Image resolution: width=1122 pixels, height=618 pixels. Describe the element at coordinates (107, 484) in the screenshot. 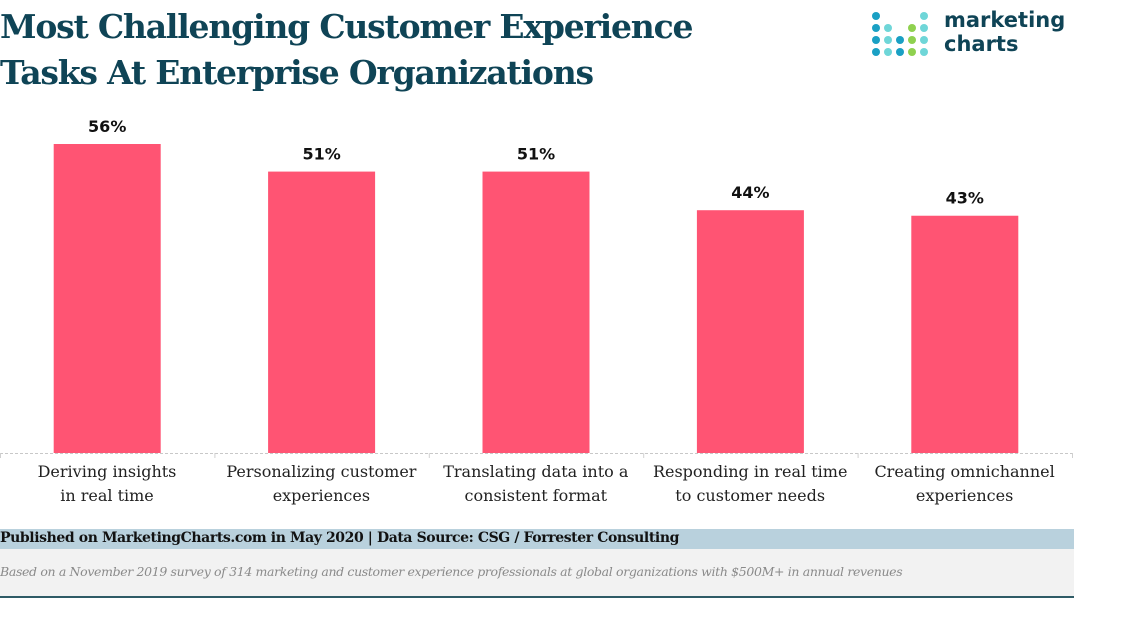

I see `x-tick-label: Deriving insights in real time` at that location.